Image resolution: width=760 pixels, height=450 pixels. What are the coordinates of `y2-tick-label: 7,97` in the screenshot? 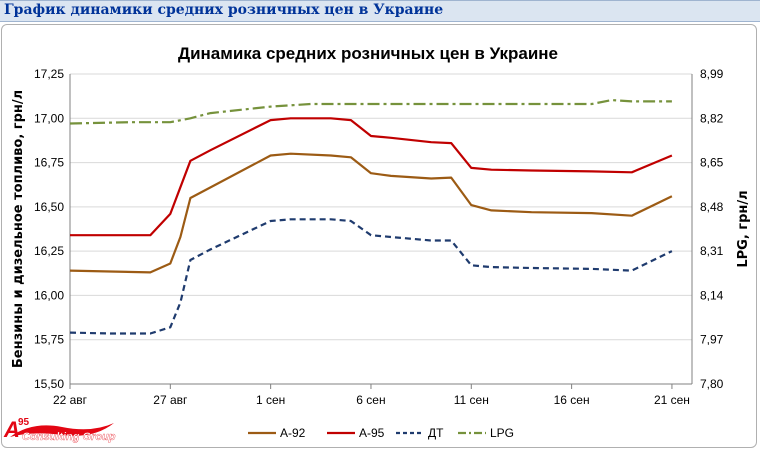 It's located at (712, 340).